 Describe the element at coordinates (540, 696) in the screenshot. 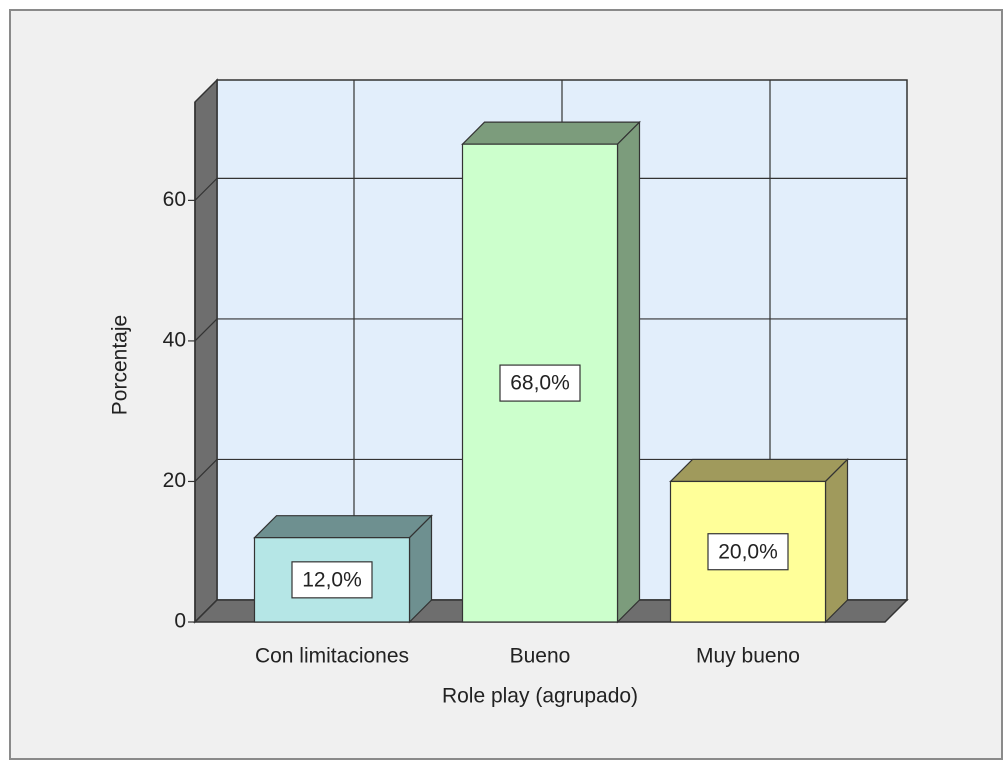

I see `x-axis-label: Role play (agrupado)` at that location.